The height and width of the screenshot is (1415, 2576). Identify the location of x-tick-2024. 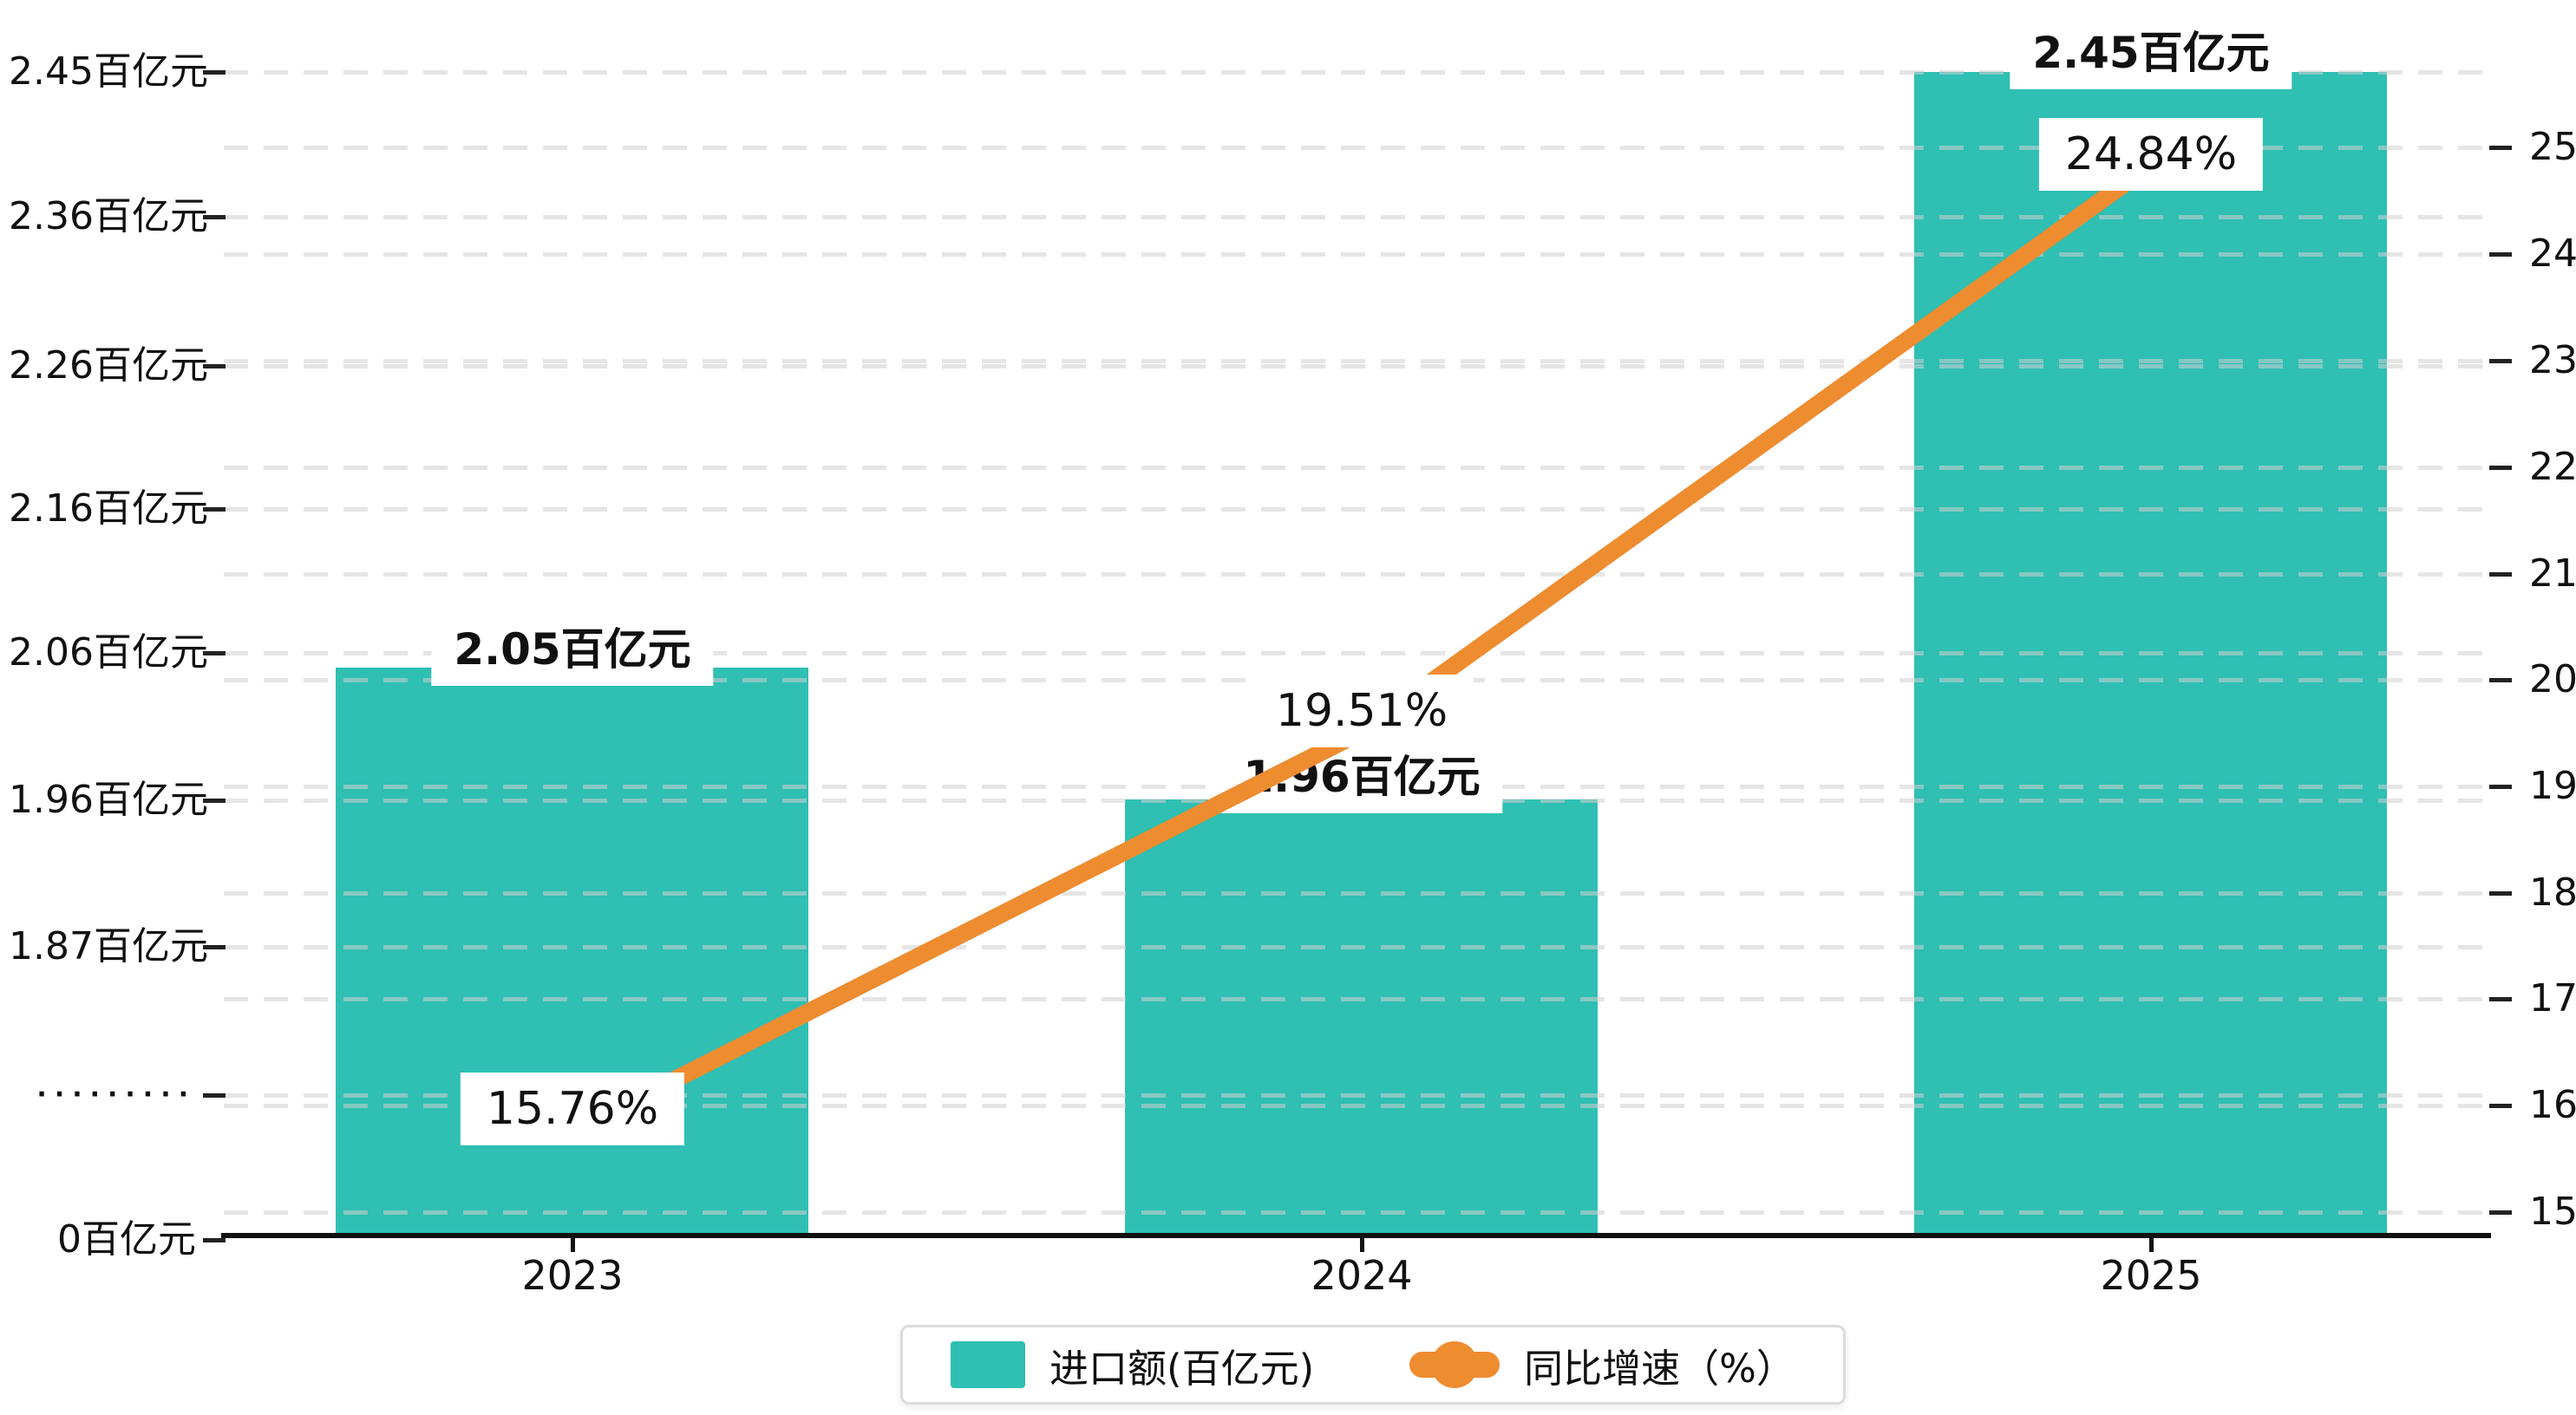
(1362, 1245).